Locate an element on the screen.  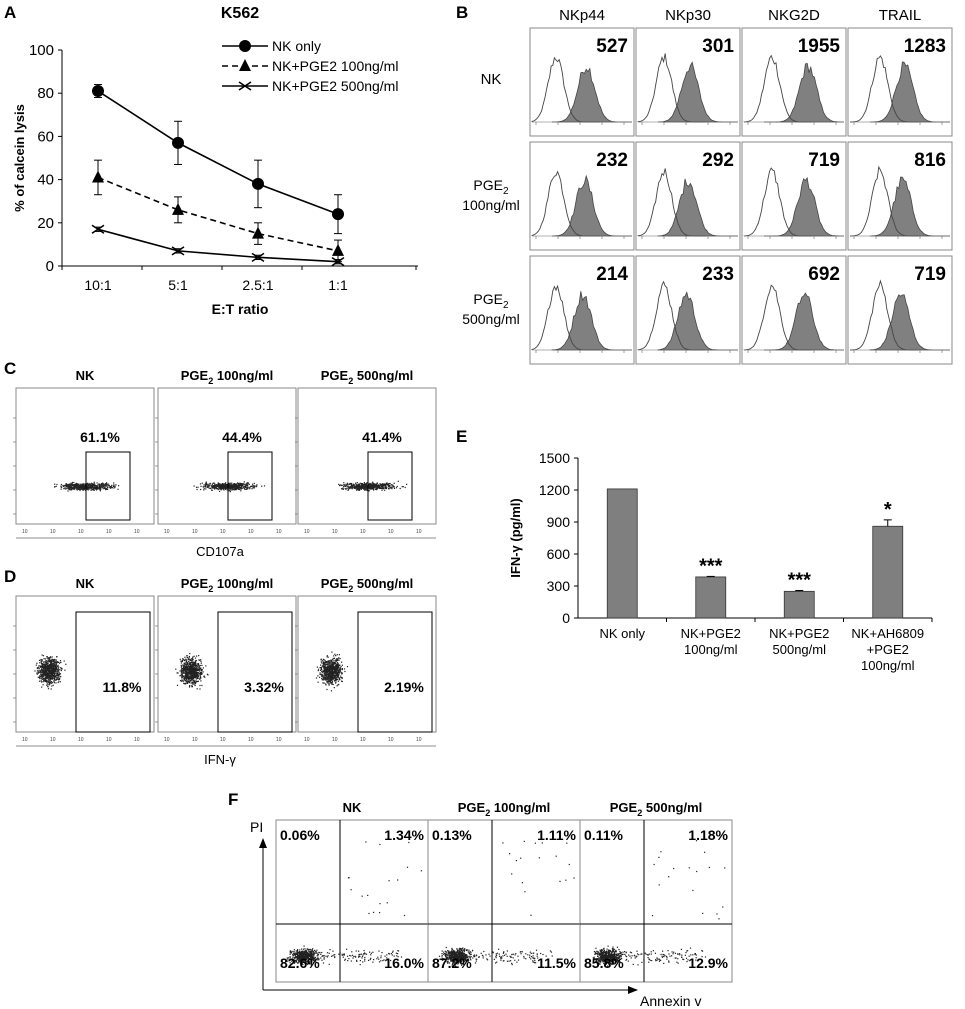
significance-marker: *** is located at coordinates (711, 566).